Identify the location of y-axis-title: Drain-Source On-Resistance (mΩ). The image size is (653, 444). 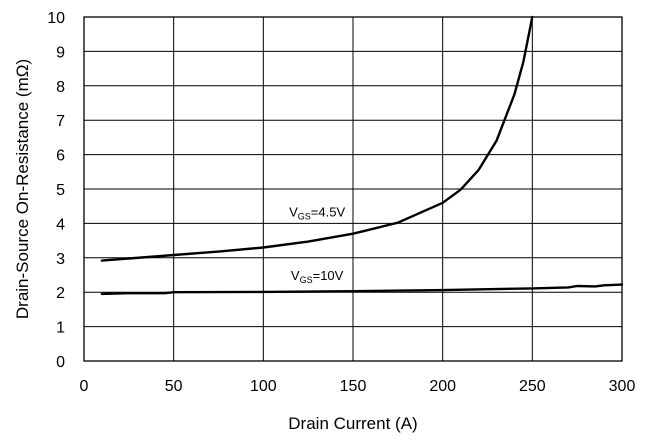
(22, 189).